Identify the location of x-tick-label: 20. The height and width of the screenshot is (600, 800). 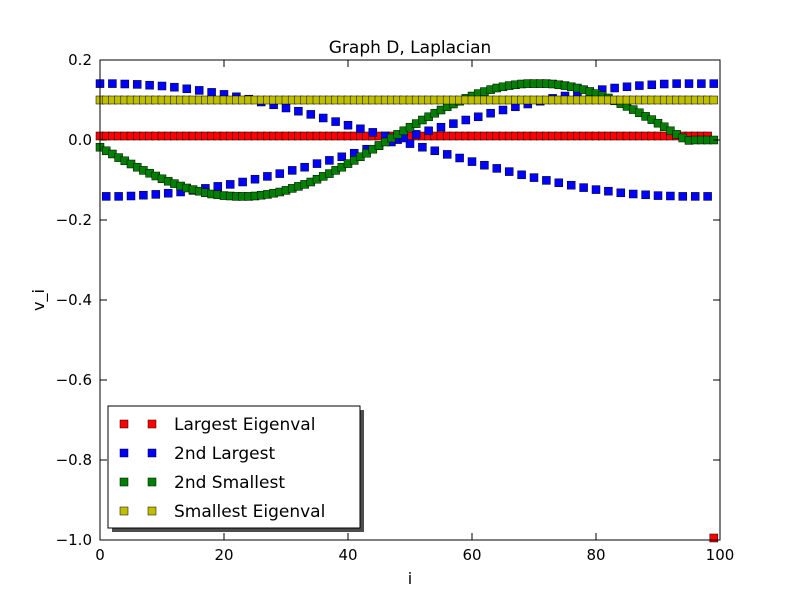
(223, 555).